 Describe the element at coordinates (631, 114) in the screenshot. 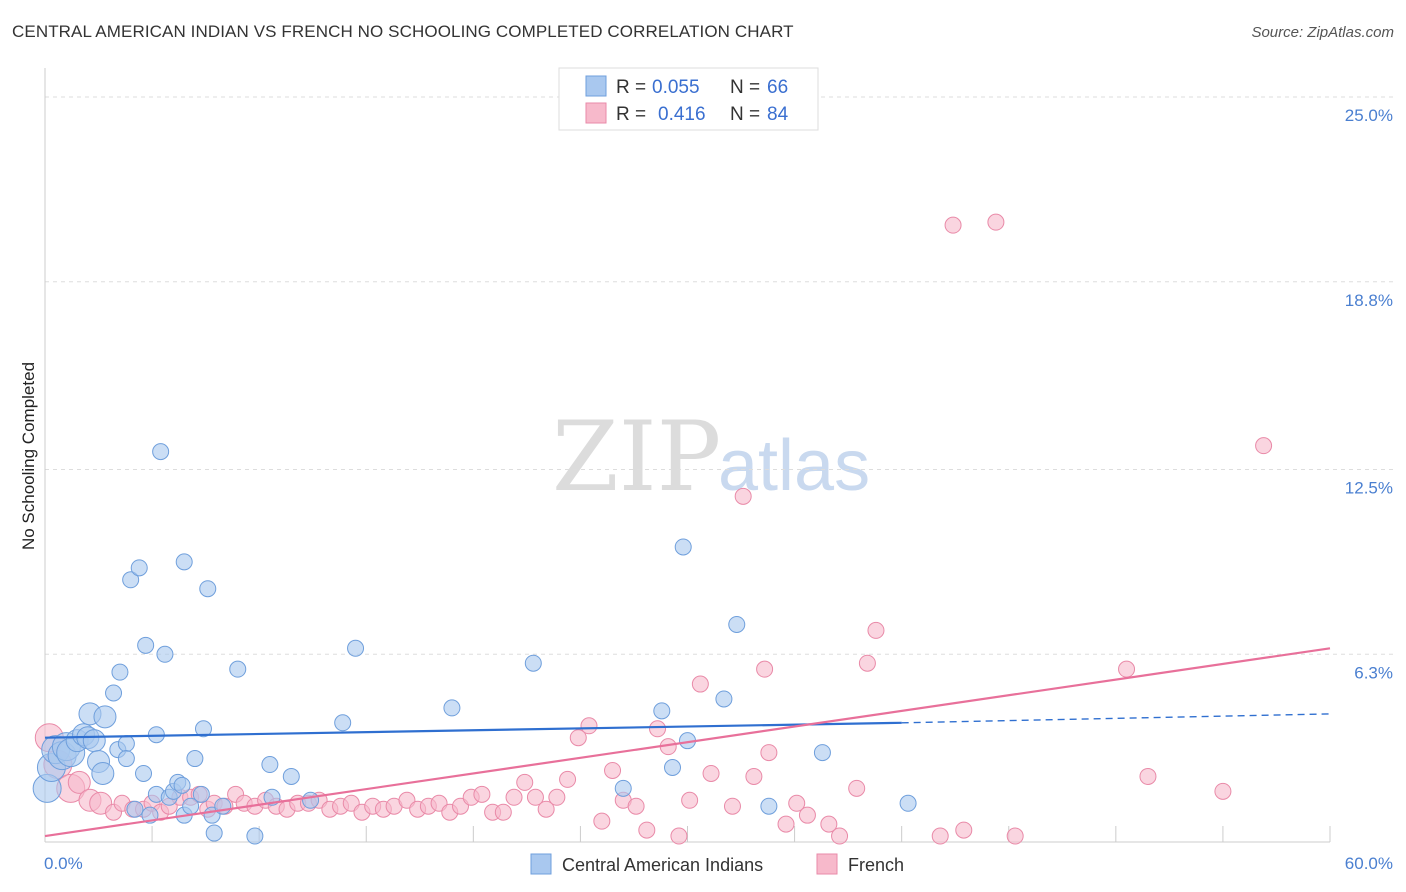

I see `legend-r-label-pink: R =` at that location.